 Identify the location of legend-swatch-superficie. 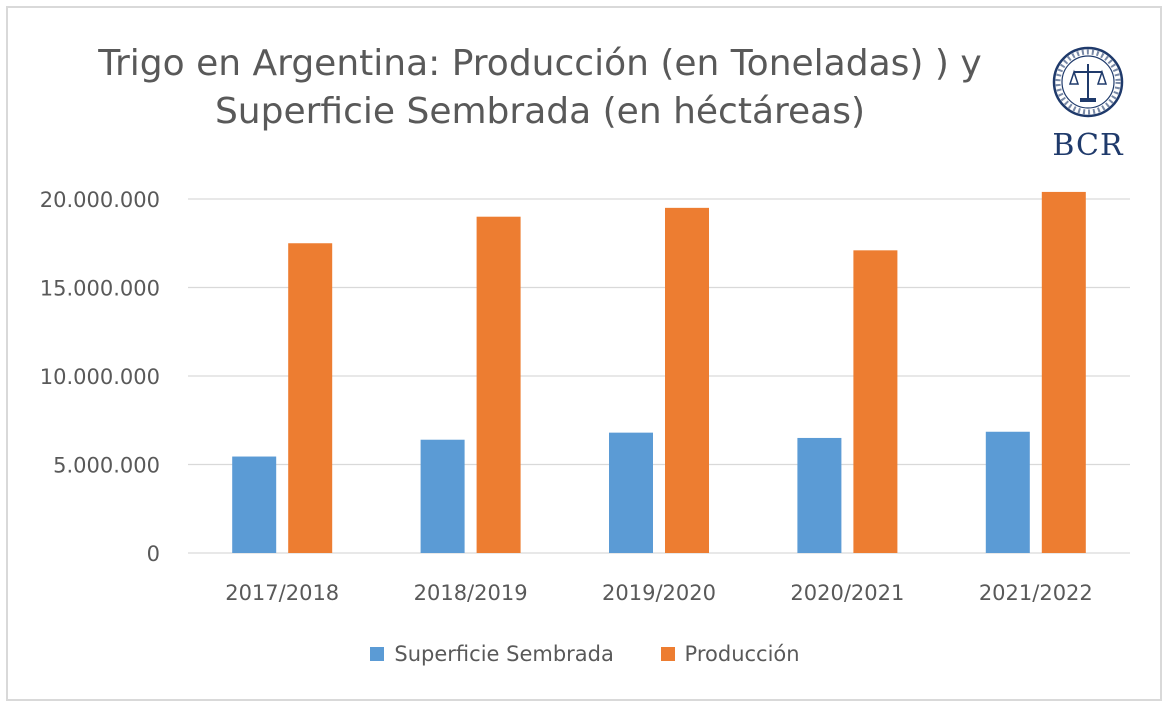
(377, 654).